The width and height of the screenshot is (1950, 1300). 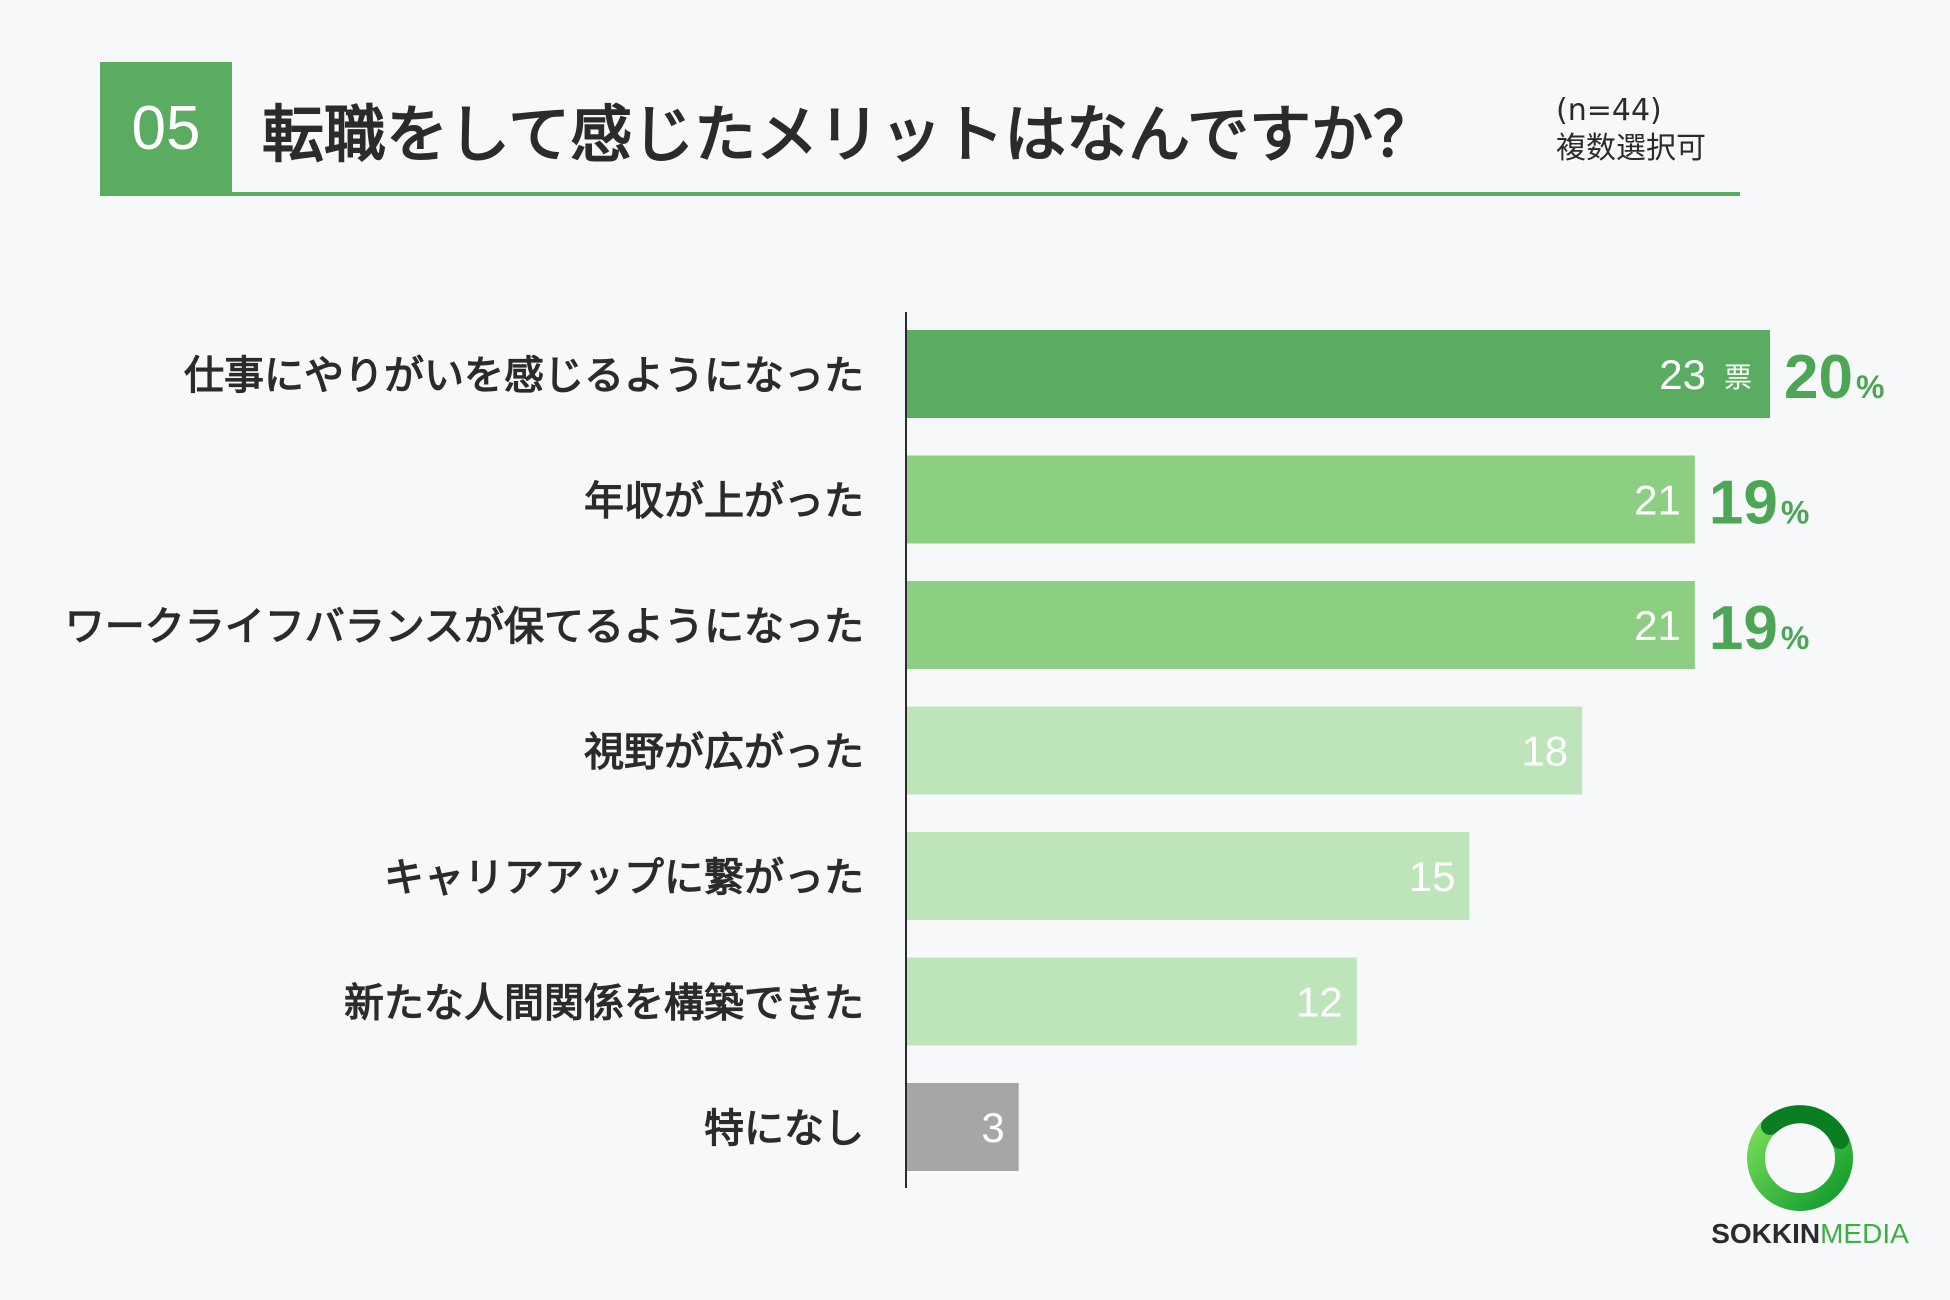 What do you see at coordinates (1631, 130) in the screenshot?
I see `sample-info: (n=44) 複数選択可` at bounding box center [1631, 130].